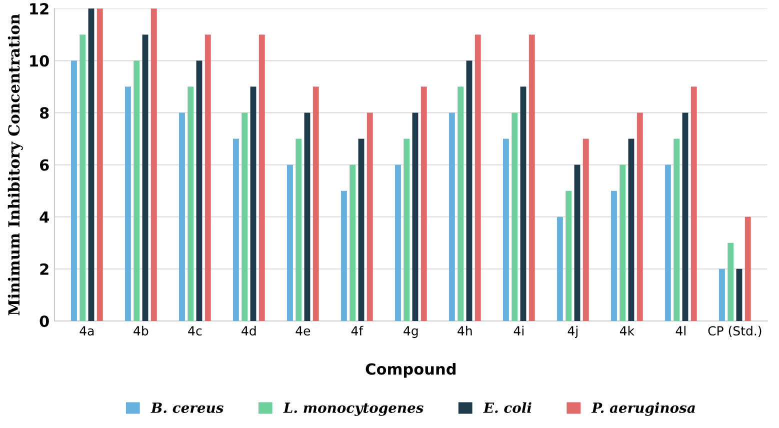 This screenshot has width=779, height=428. I want to click on y-tick-label: 0, so click(44, 321).